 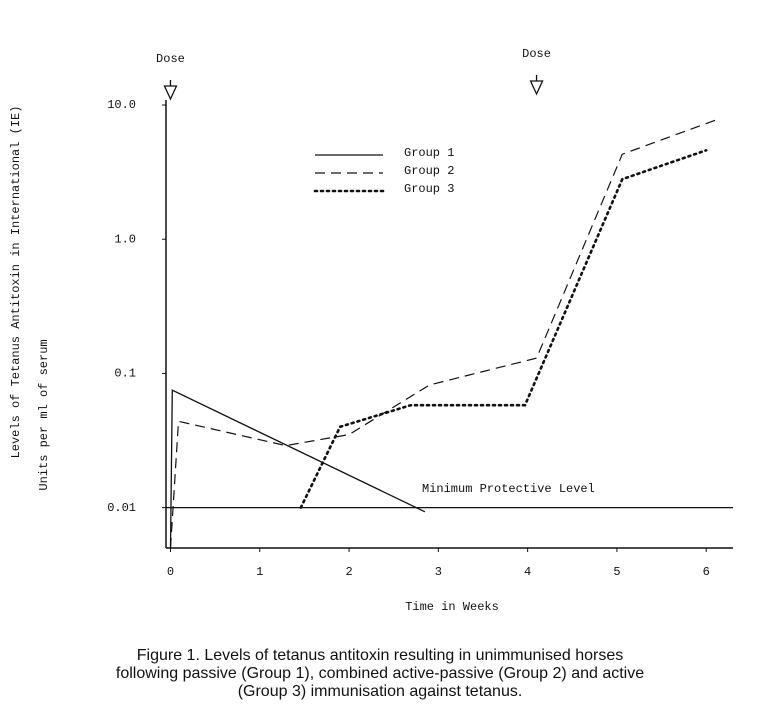 I want to click on x-tick-label: 0, so click(x=170, y=572).